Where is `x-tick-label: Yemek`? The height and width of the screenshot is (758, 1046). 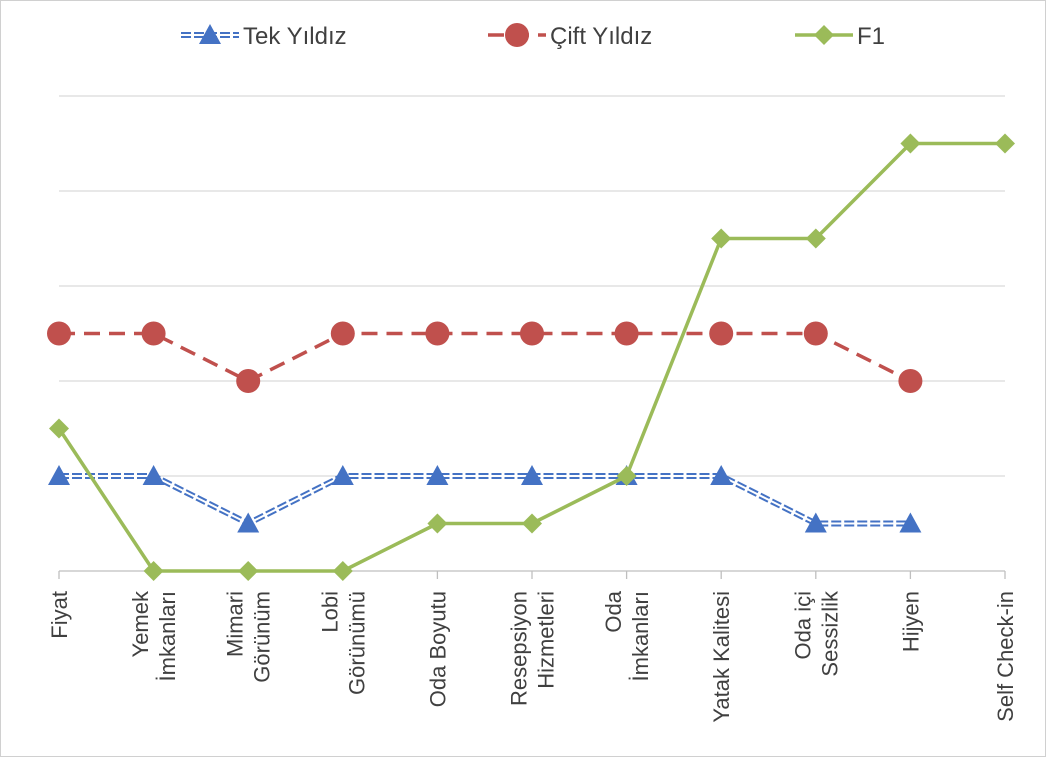
x-tick-label: Yemek is located at coordinates (140, 623).